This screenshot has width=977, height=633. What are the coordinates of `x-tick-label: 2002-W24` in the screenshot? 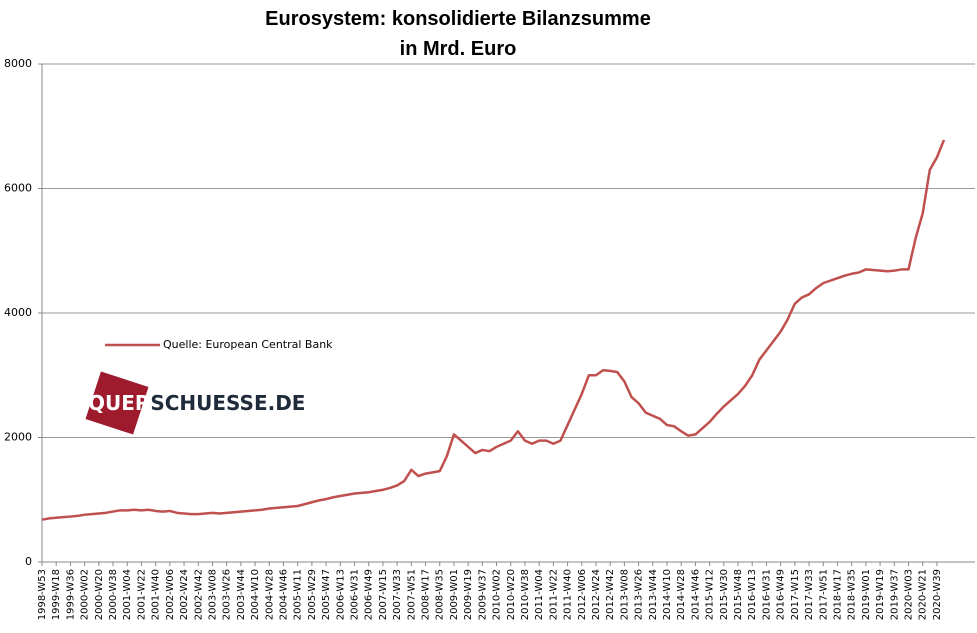 It's located at (184, 594).